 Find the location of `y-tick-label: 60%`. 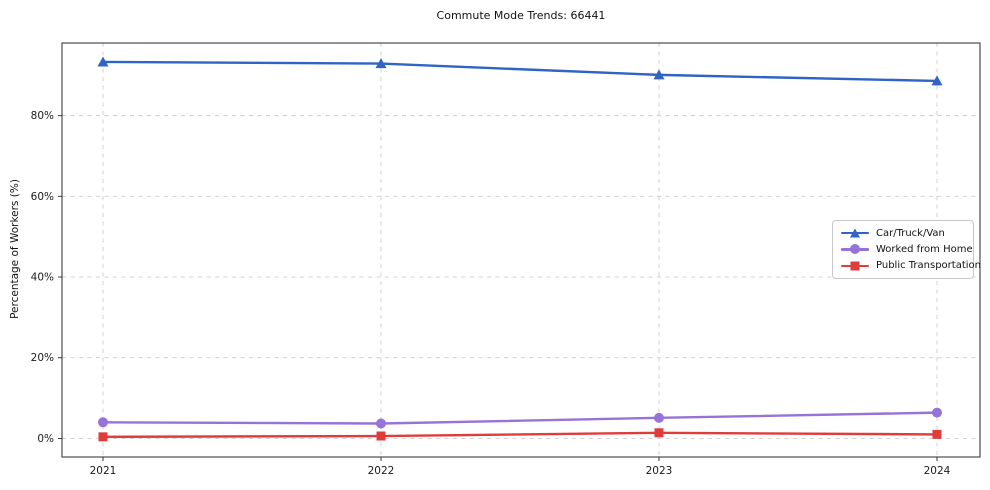

y-tick-label: 60% is located at coordinates (42, 197).